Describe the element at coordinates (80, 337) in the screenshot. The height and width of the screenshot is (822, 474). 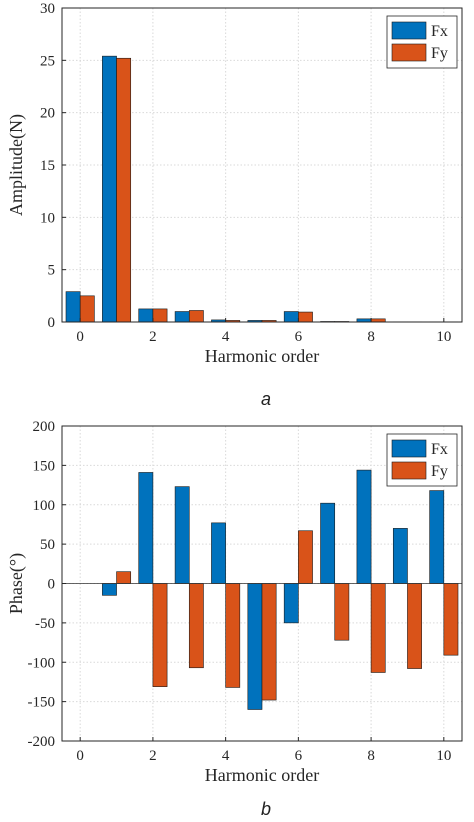
I see `amplitude-x-tick-label-0: 0` at that location.